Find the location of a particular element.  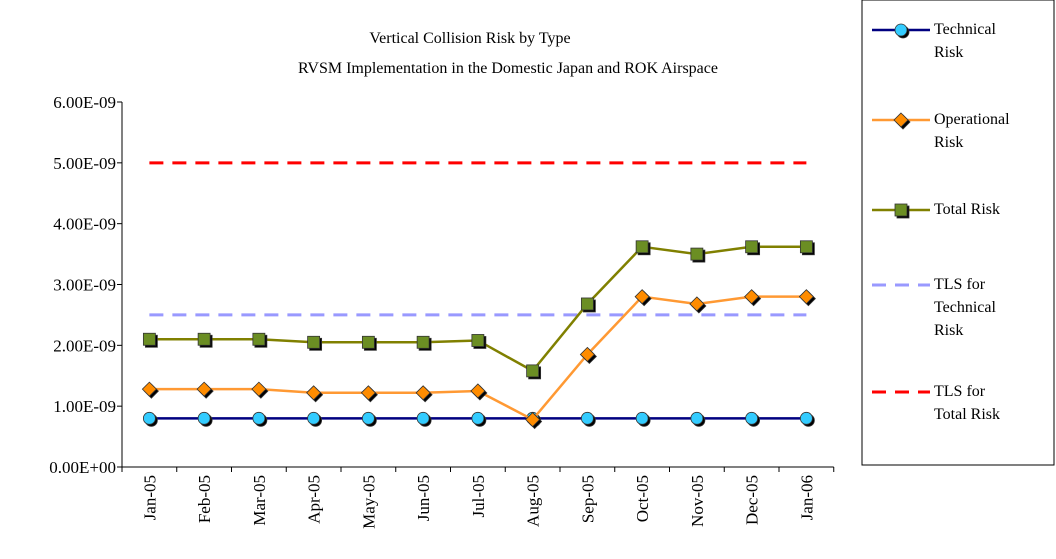

x-tick-label: Aug-05 is located at coordinates (533, 501).